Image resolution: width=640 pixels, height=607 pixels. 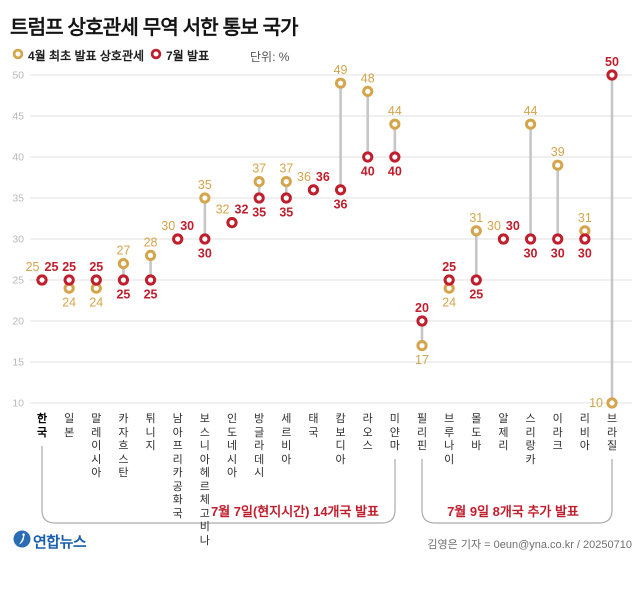 What do you see at coordinates (18, 76) in the screenshot?
I see `y-tick-label: 50` at bounding box center [18, 76].